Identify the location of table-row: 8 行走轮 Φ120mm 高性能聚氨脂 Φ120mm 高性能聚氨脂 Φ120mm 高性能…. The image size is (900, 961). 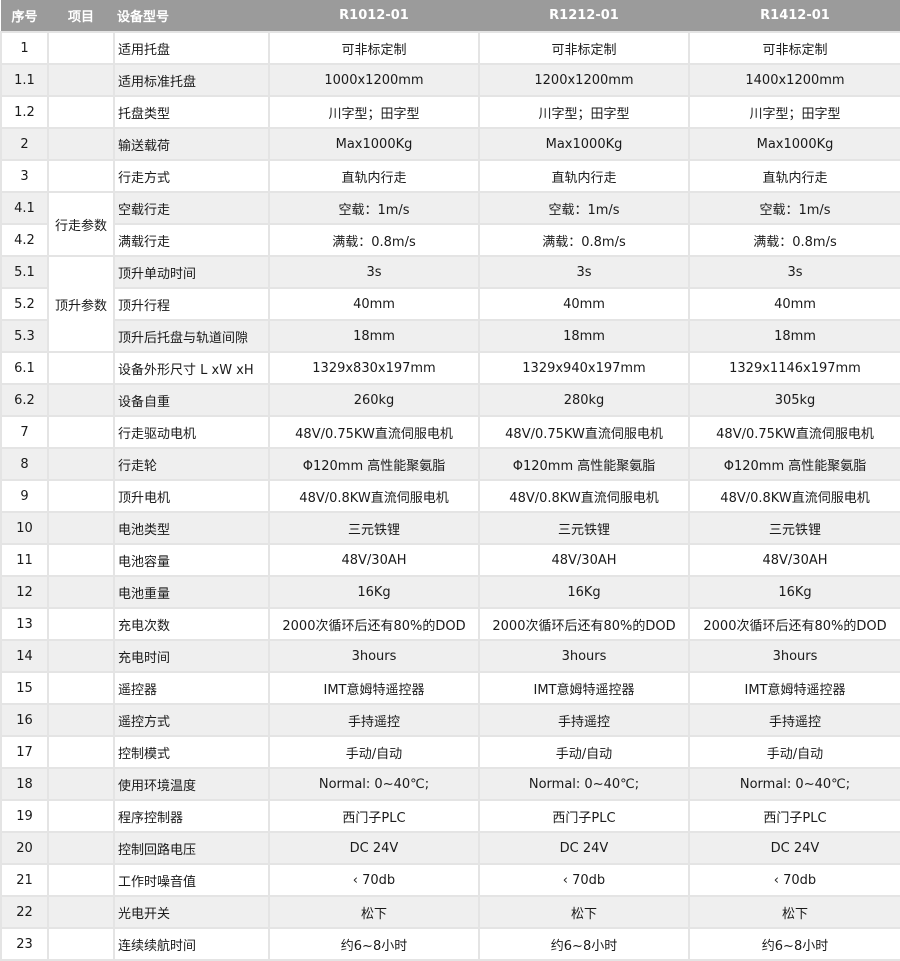
(450, 464).